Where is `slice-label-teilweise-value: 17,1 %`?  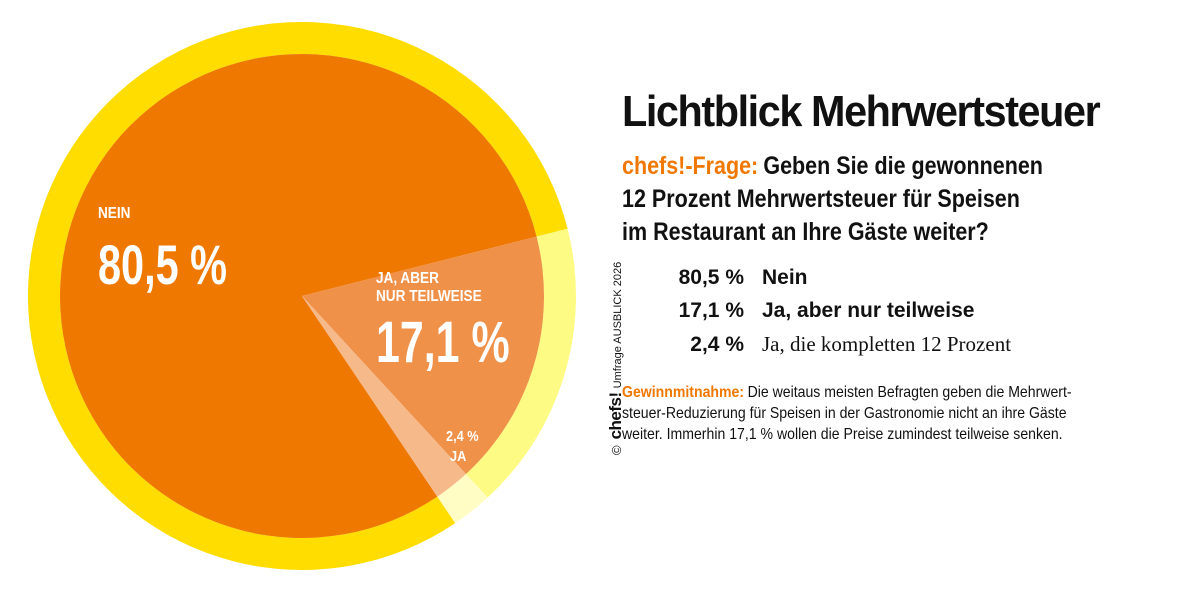 slice-label-teilweise-value: 17,1 % is located at coordinates (443, 342).